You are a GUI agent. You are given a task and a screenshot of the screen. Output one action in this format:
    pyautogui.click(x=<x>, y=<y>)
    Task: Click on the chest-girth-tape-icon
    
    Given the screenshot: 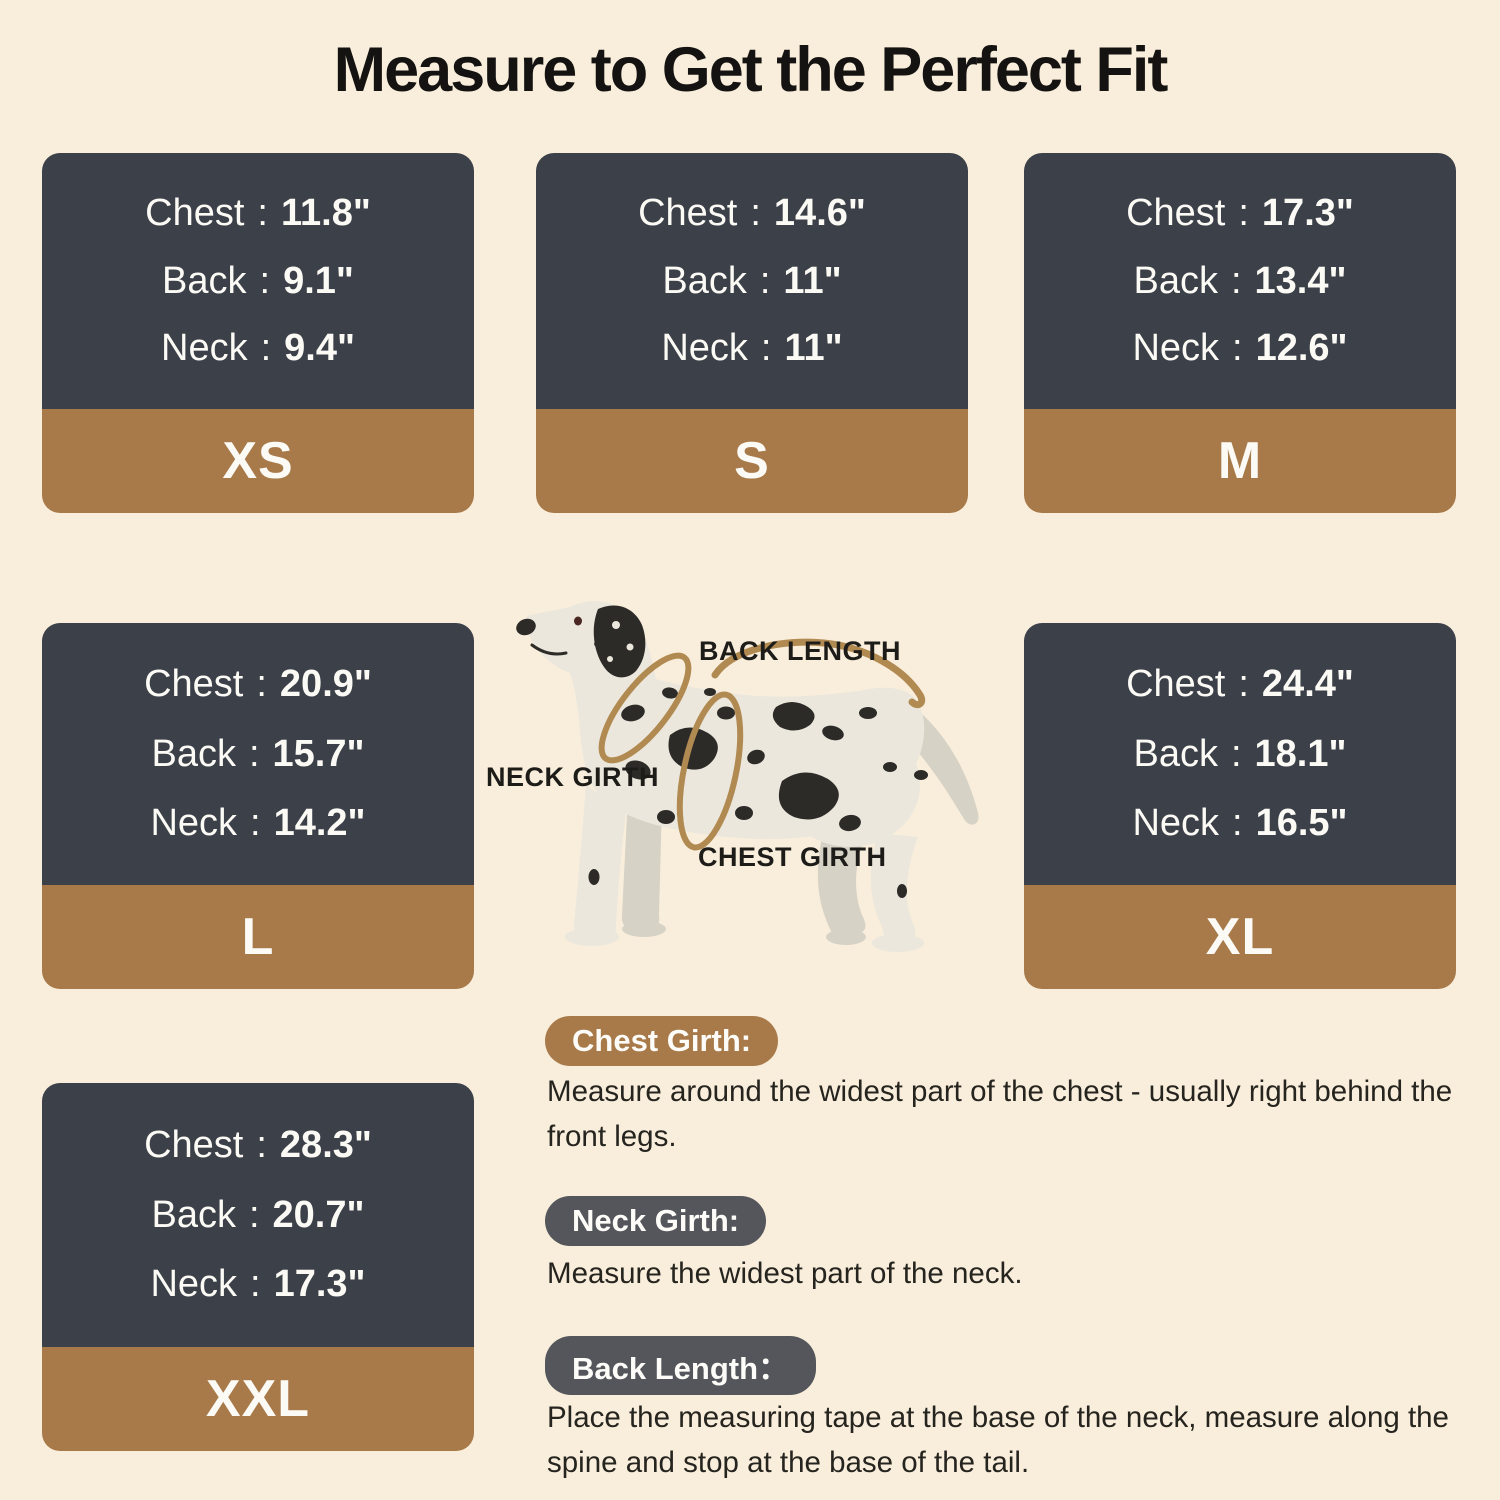 What is the action you would take?
    pyautogui.click(x=710, y=771)
    